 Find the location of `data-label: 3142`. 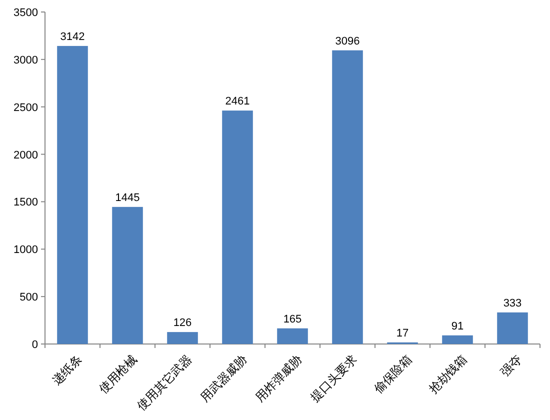

data-label: 3142 is located at coordinates (72, 36).